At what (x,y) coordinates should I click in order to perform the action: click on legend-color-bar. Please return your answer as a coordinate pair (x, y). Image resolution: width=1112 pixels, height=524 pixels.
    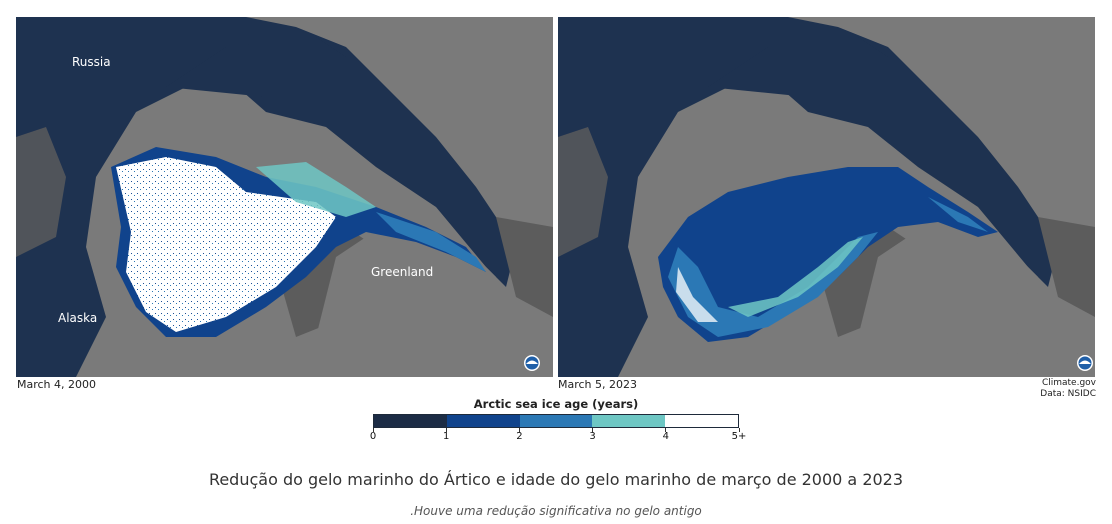
    Looking at the image, I should click on (556, 421).